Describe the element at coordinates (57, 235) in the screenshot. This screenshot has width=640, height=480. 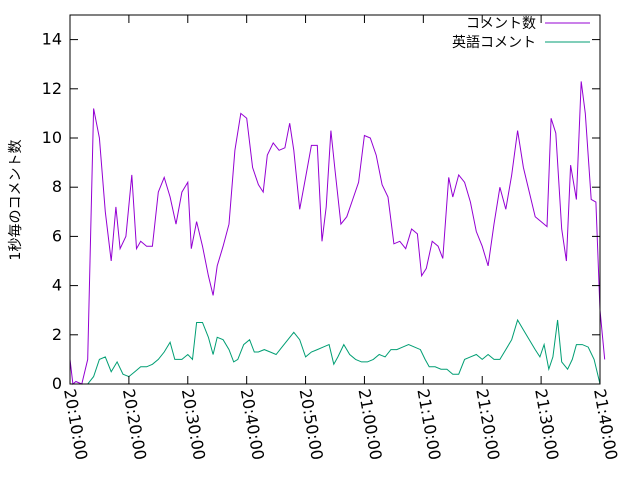
I see `y-tick-label: 6` at that location.